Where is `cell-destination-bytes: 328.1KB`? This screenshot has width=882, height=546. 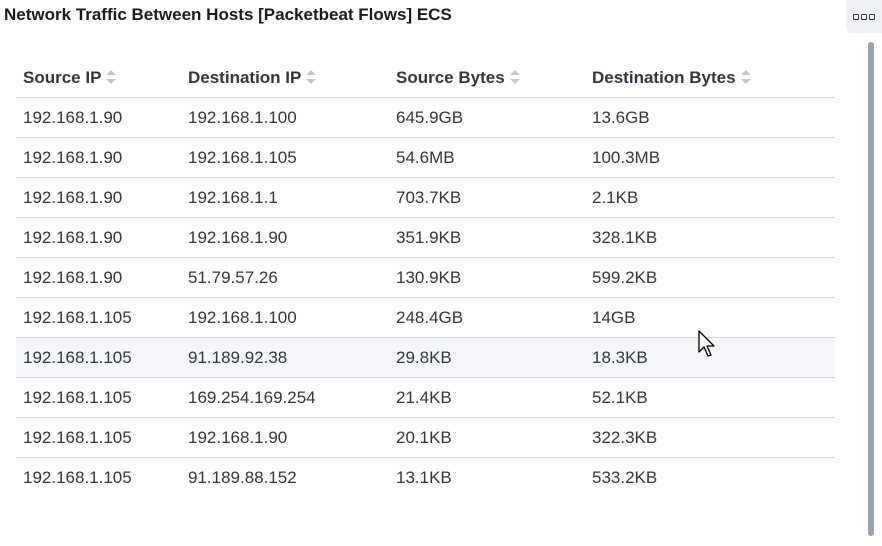
cell-destination-bytes: 328.1KB is located at coordinates (710, 237).